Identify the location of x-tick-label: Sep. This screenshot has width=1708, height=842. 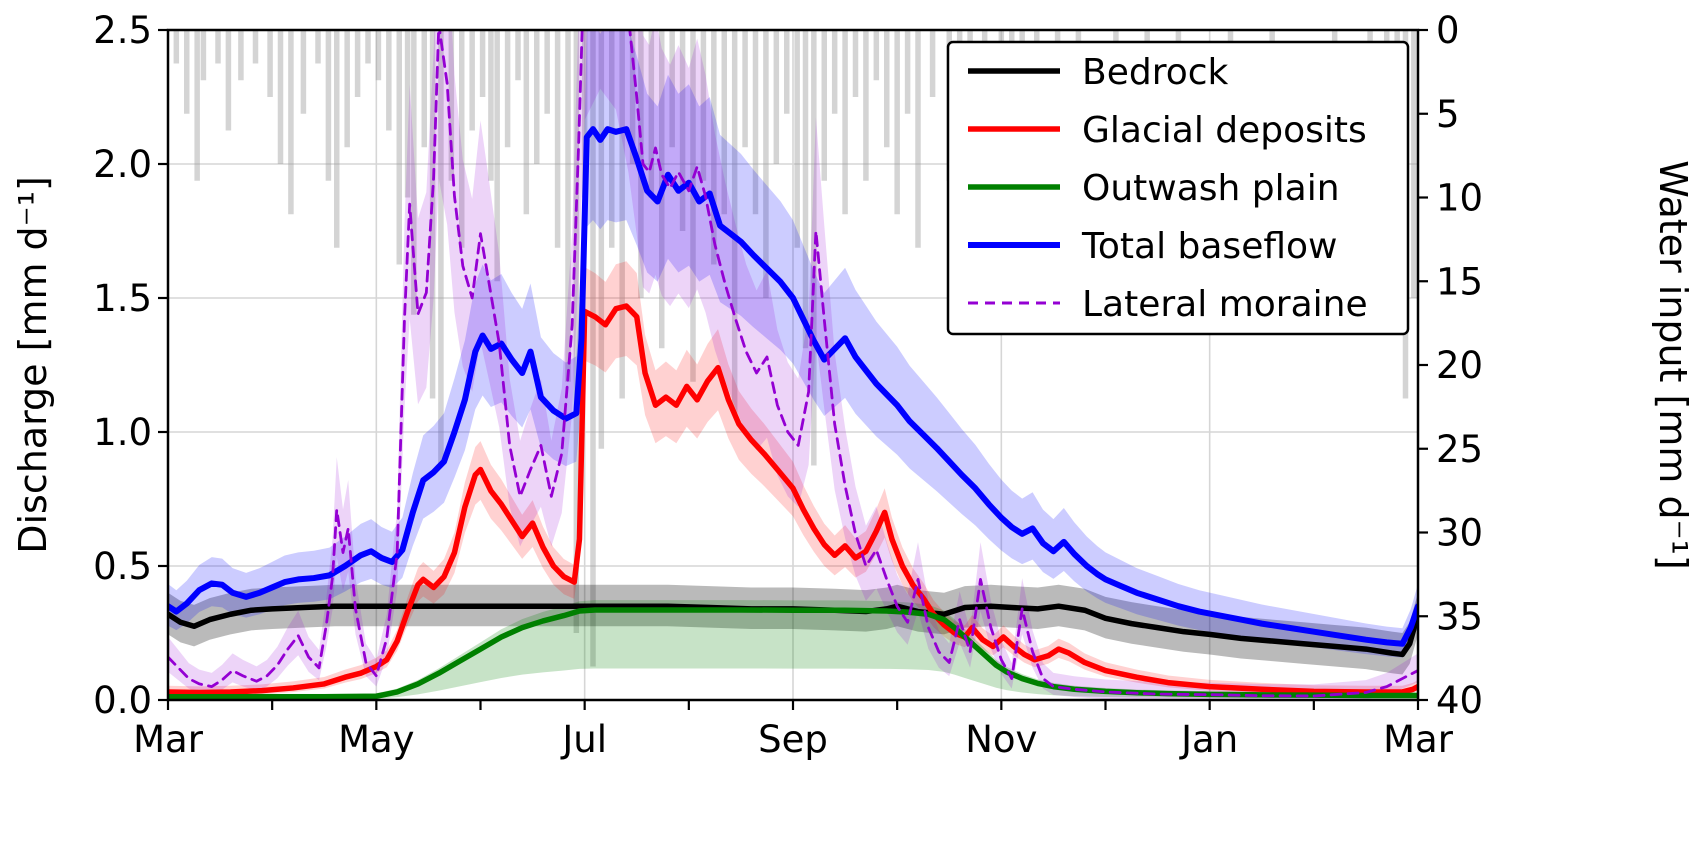
(793, 739).